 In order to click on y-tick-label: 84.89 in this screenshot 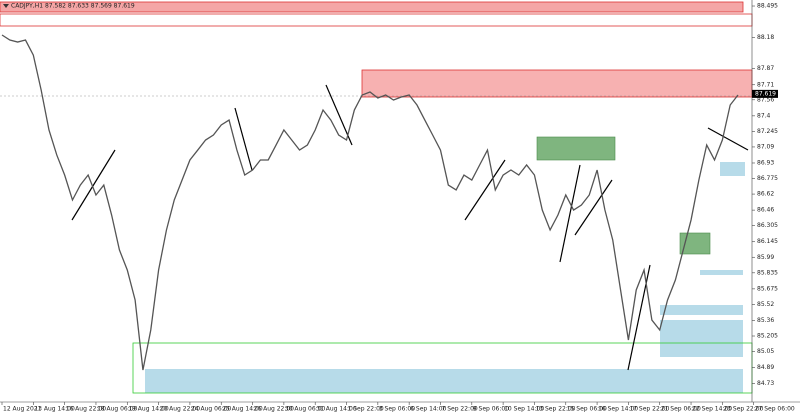, I will do `click(765, 367)`.